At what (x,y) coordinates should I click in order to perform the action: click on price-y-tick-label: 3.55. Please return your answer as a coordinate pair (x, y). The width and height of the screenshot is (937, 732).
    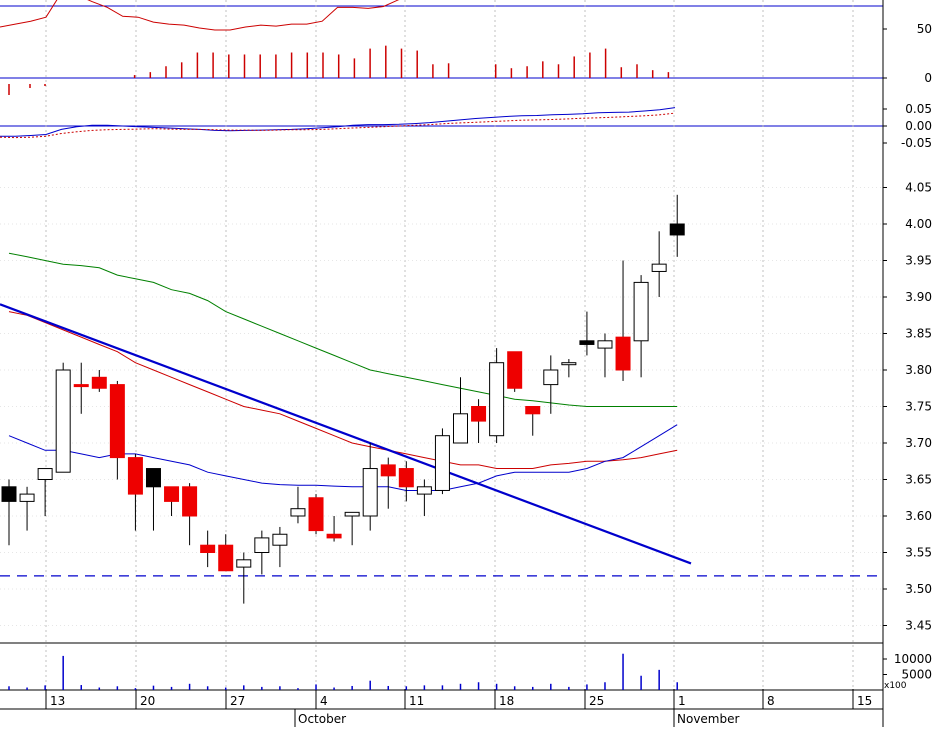
    Looking at the image, I should click on (918, 553).